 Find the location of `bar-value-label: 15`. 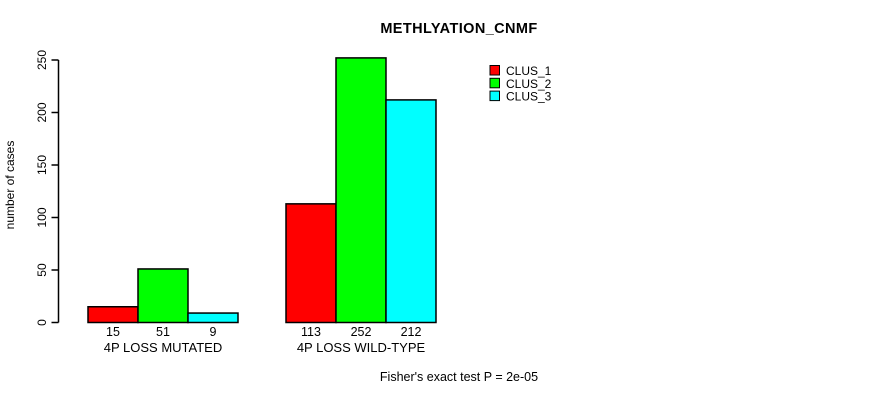

bar-value-label: 15 is located at coordinates (113, 332).